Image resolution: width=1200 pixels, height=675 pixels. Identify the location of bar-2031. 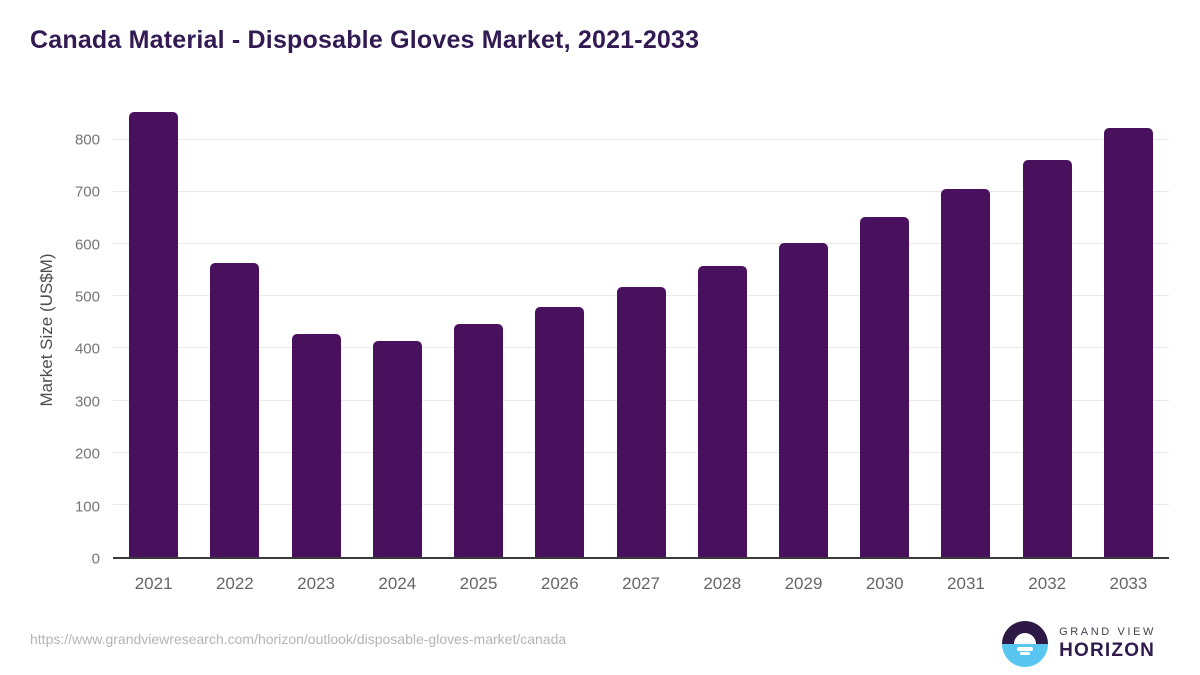
(966, 373).